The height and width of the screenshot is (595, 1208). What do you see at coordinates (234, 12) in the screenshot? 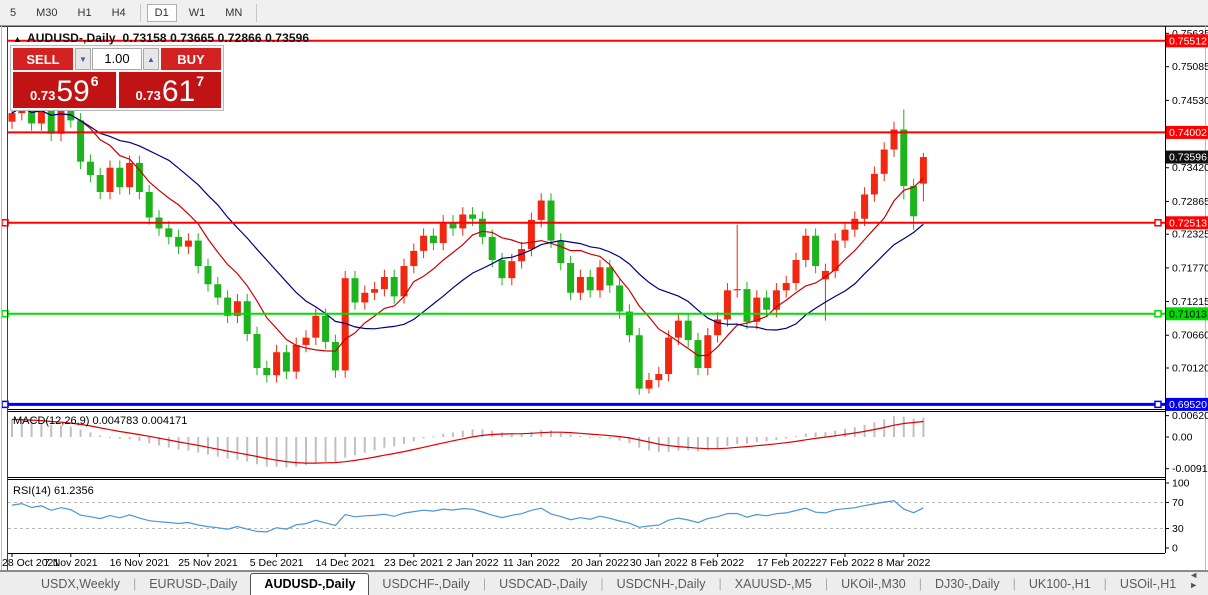
I see `timeframe-button-mn: MN` at bounding box center [234, 12].